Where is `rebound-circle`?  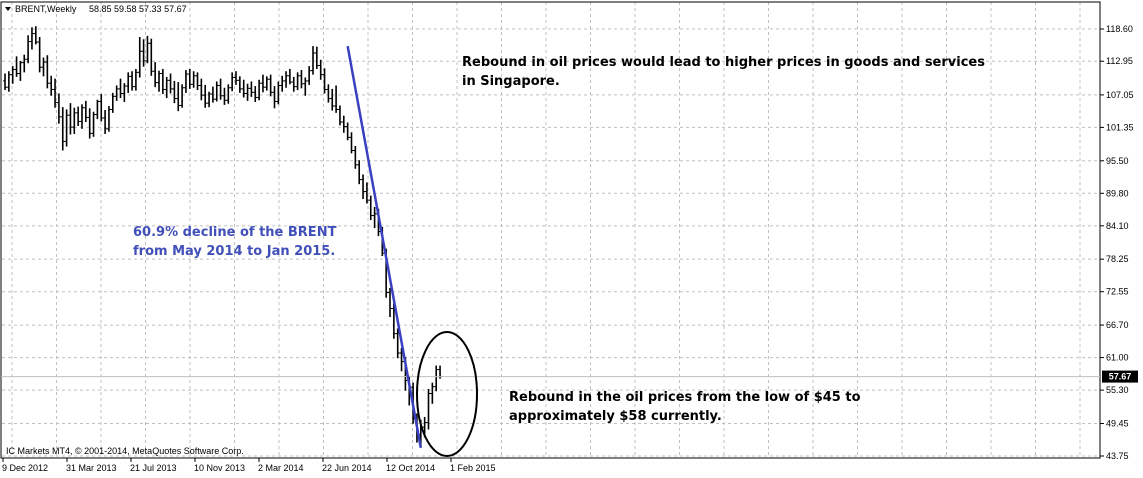
rebound-circle is located at coordinates (447, 394).